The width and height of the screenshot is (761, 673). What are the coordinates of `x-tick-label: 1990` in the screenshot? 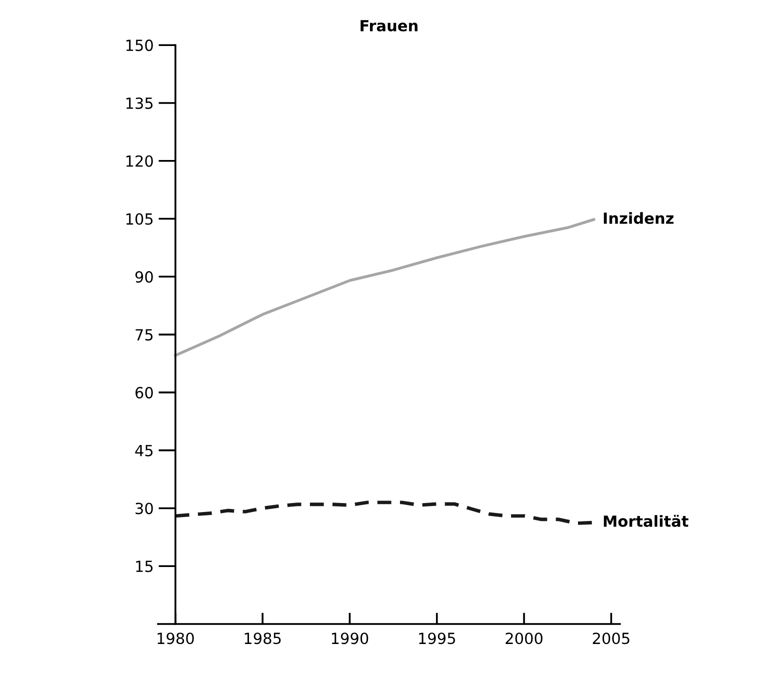 It's located at (350, 638).